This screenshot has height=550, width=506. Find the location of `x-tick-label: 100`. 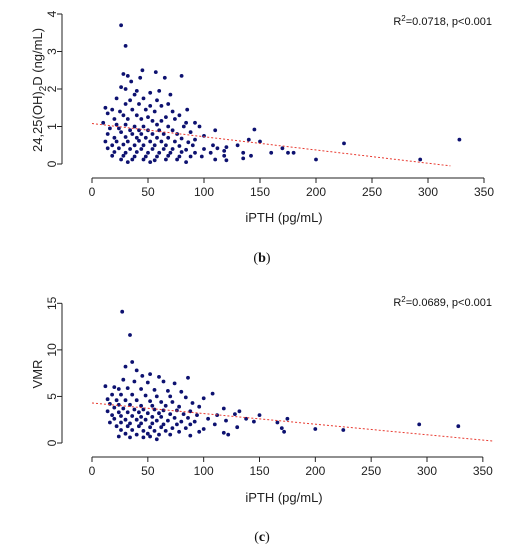

x-tick-label: 100 is located at coordinates (204, 471).